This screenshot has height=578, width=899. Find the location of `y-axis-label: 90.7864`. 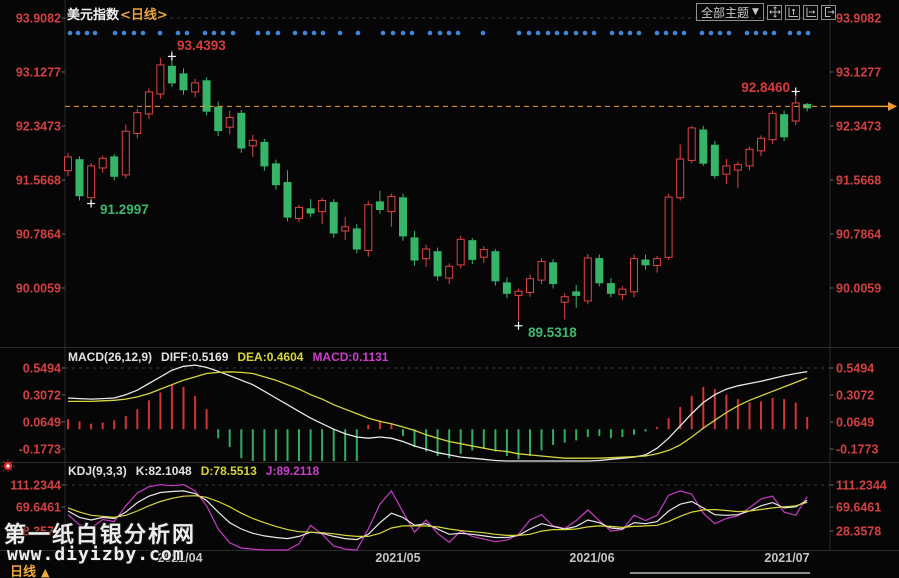

y-axis-label: 90.7864 is located at coordinates (858, 235).